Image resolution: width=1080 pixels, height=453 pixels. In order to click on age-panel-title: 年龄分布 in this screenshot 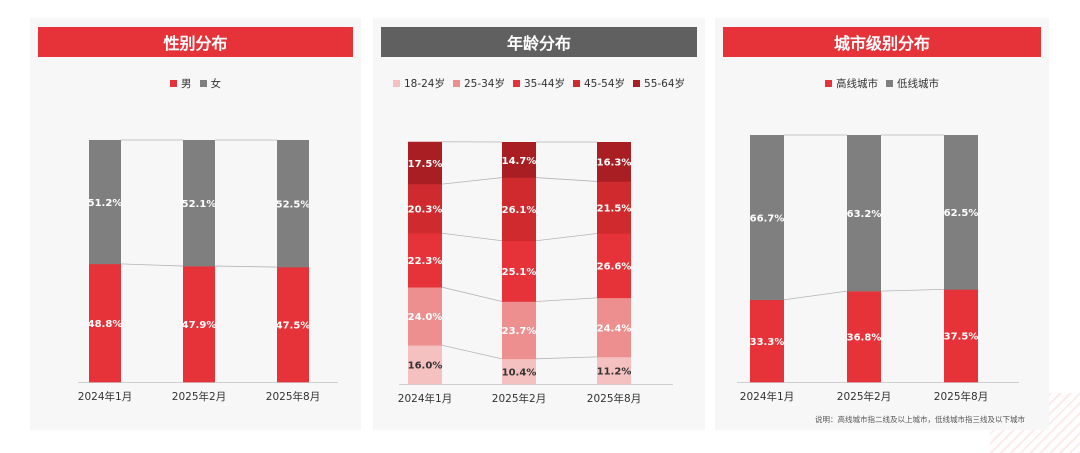, I will do `click(539, 42)`.